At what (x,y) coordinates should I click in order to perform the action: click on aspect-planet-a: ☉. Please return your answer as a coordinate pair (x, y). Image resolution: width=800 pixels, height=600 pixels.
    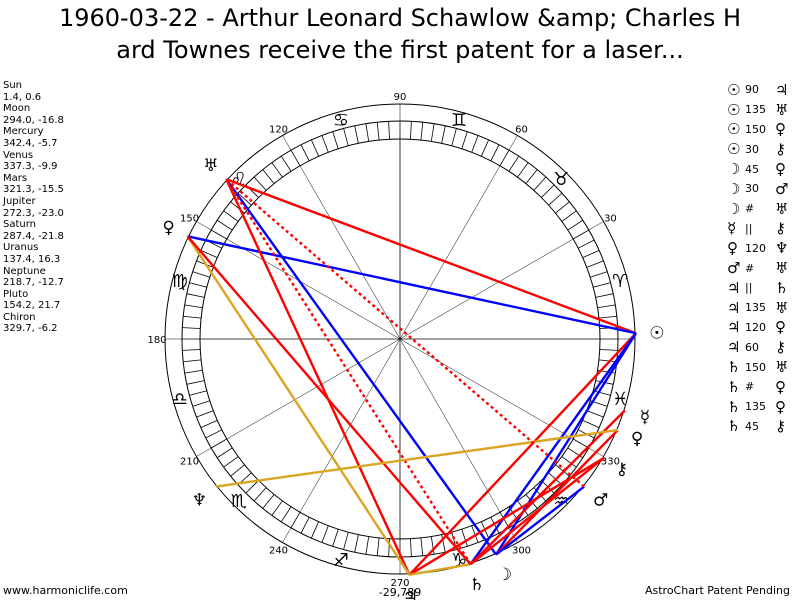
    Looking at the image, I should click on (734, 109).